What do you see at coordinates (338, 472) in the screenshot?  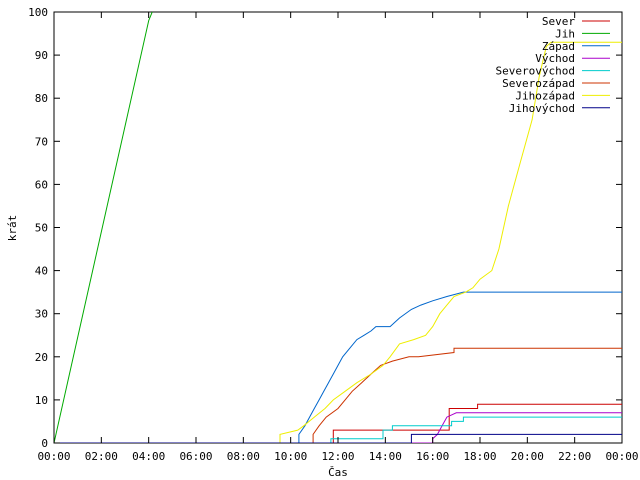 I see `x-axis-label: Čas` at bounding box center [338, 472].